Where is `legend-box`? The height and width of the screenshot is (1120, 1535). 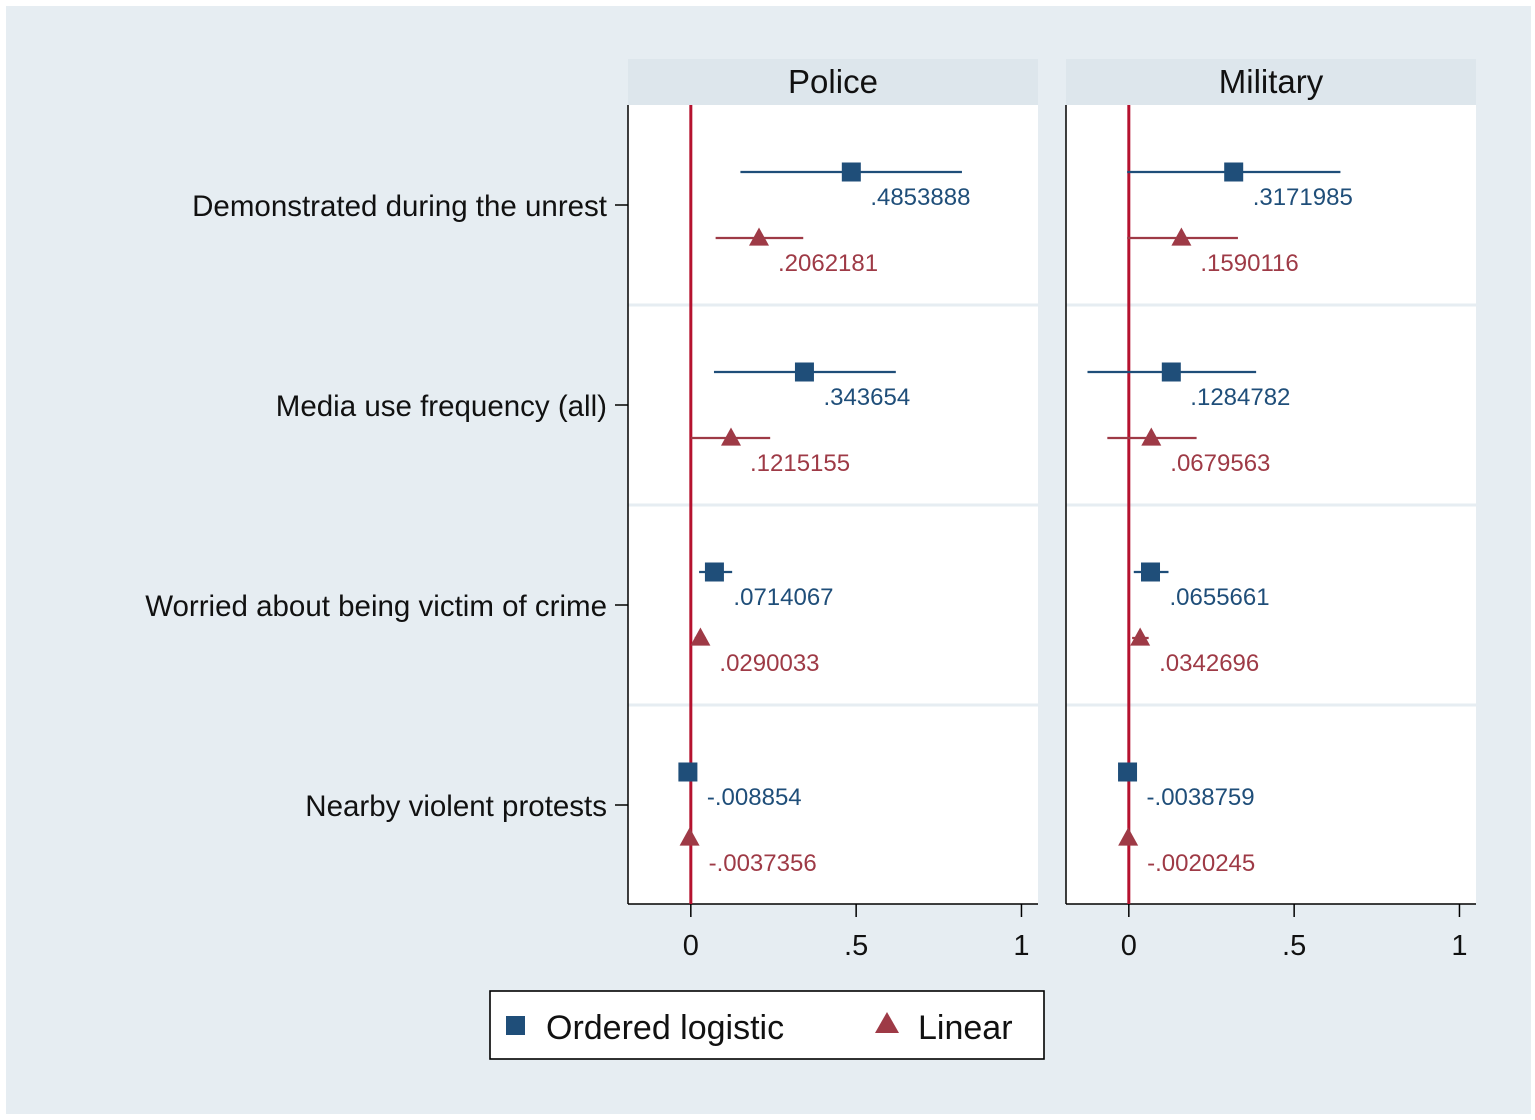
legend-box is located at coordinates (767, 1025).